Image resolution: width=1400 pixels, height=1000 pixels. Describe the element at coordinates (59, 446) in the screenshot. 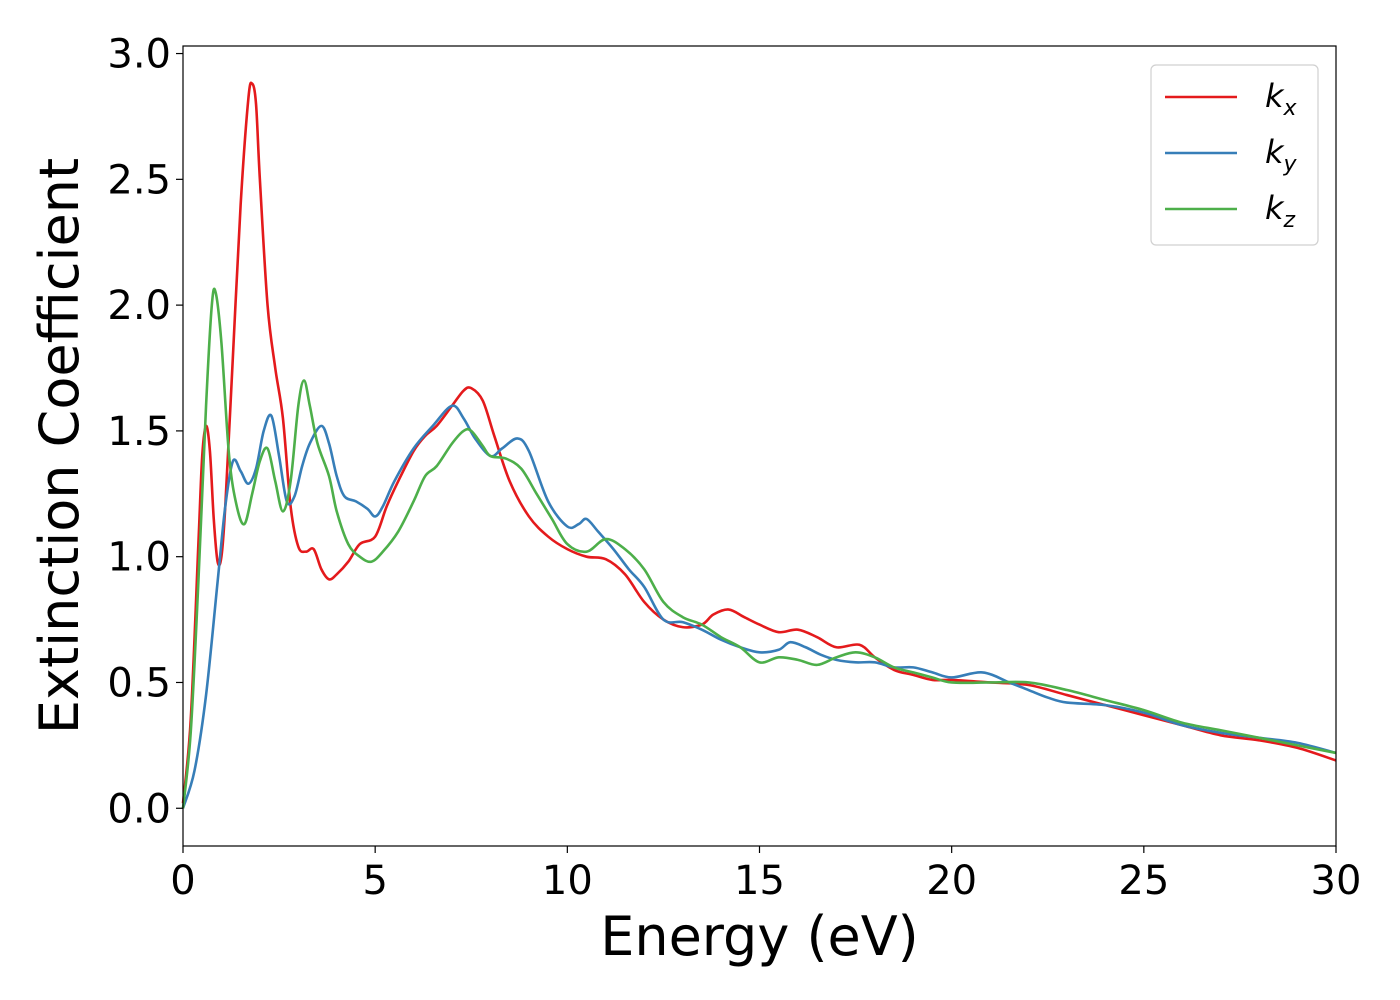

I see `y-axis-label: Extinction Coefficient` at that location.